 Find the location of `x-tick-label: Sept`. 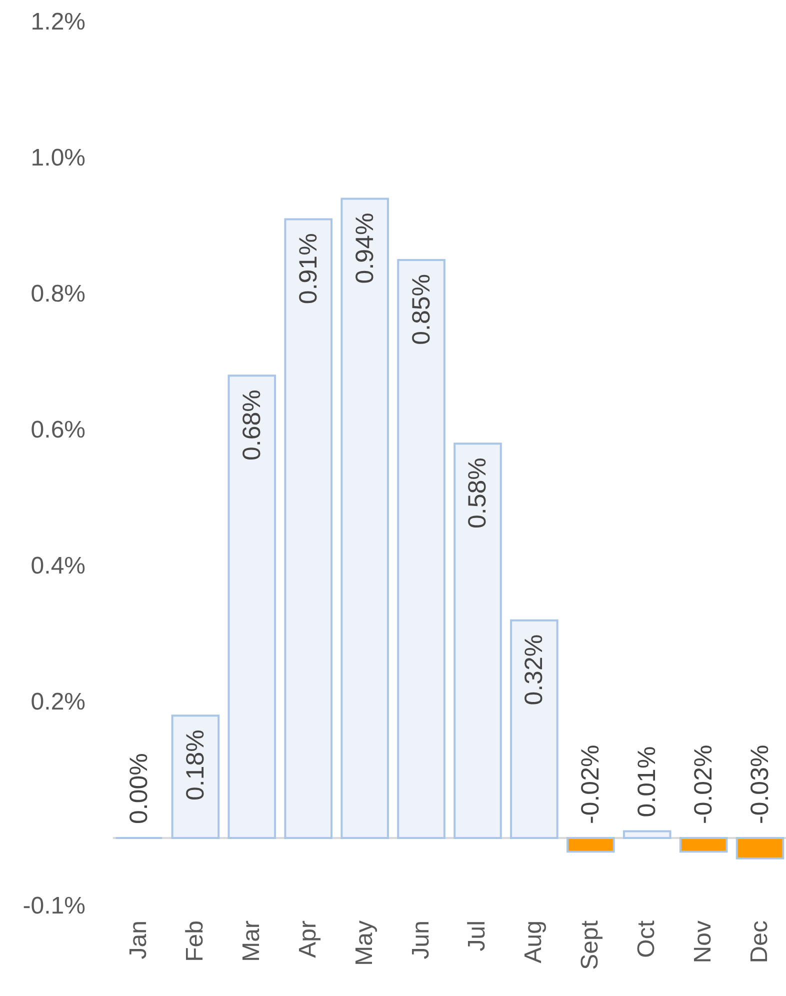

x-tick-label: Sept is located at coordinates (590, 945).